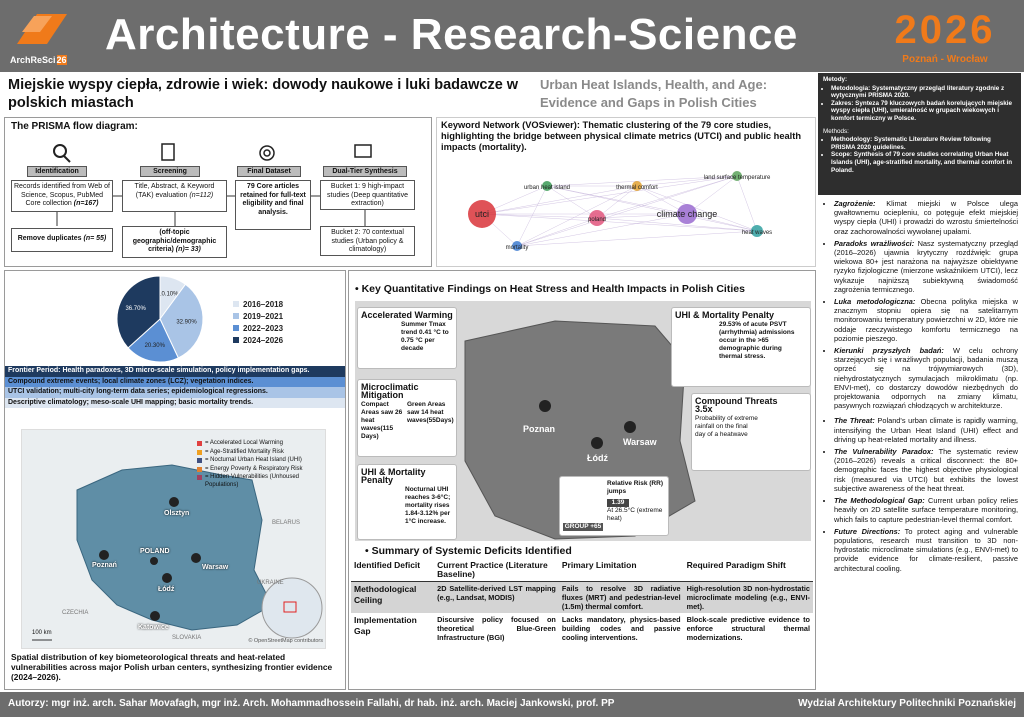 The image size is (1024, 717). What do you see at coordinates (640, 442) in the screenshot?
I see `city-label: Warsaw` at bounding box center [640, 442].